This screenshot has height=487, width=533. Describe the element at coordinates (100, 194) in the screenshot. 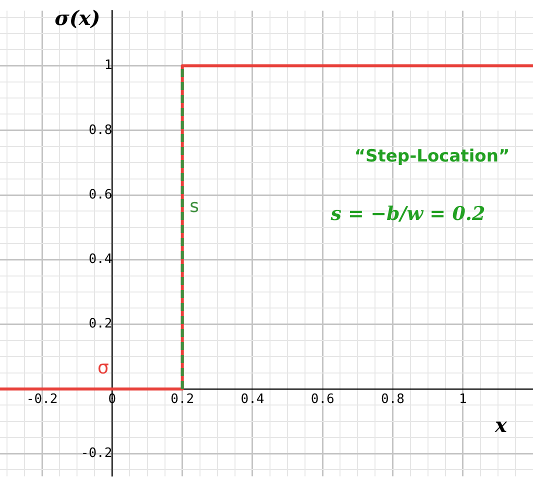

I see `y-tick-label: 0.6` at that location.